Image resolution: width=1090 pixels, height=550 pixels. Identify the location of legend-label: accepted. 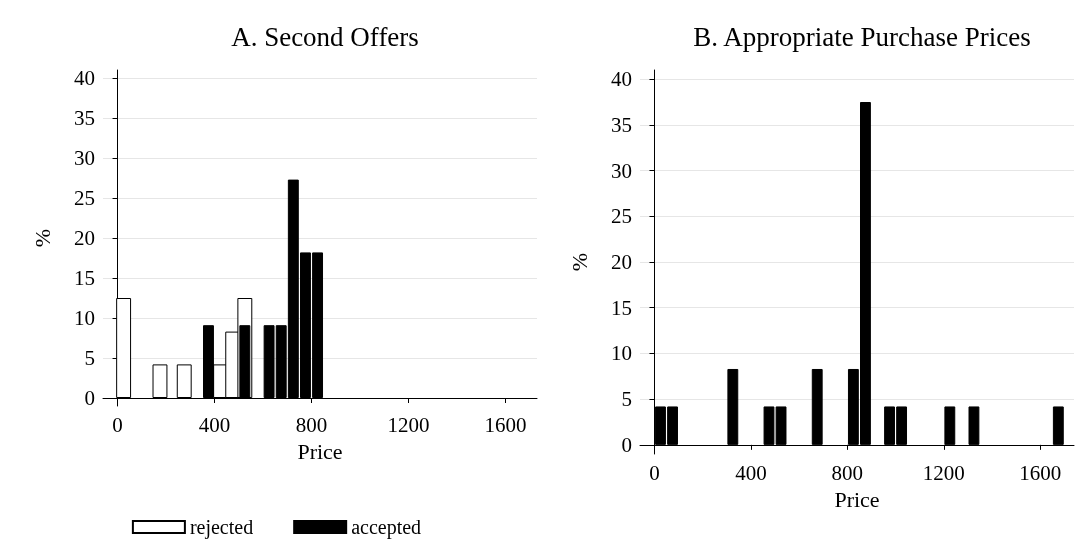
(386, 527).